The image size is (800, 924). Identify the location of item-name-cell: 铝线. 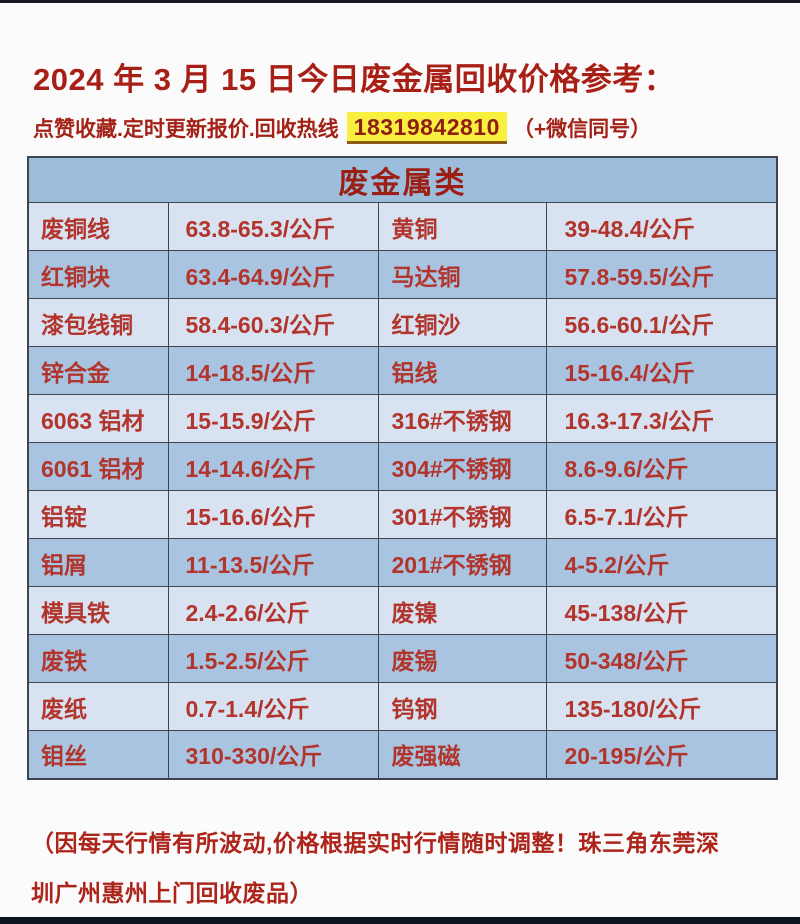
(462, 370).